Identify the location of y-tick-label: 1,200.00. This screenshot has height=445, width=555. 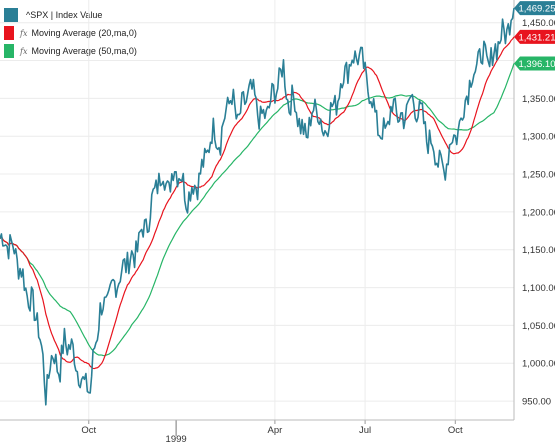
(538, 212).